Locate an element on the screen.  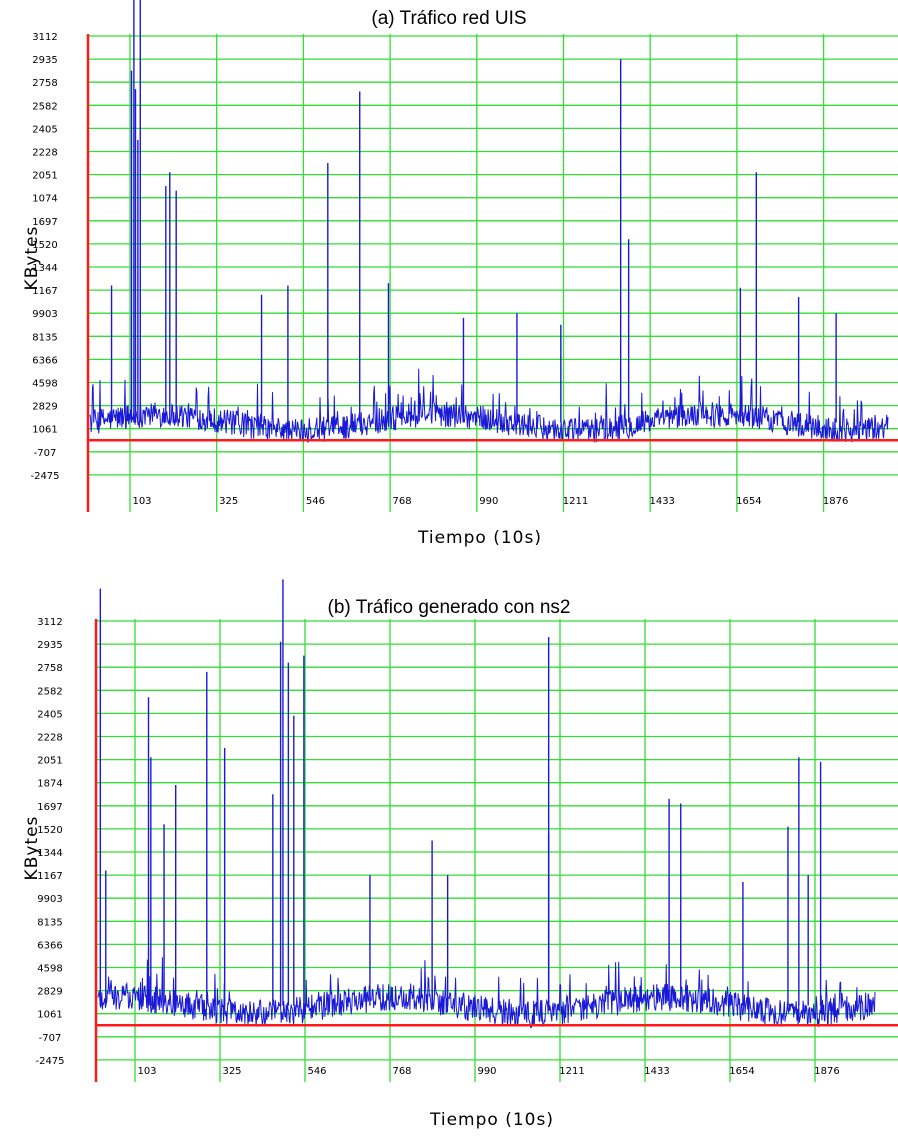
y-tick-label: 1874 is located at coordinates (49, 784).